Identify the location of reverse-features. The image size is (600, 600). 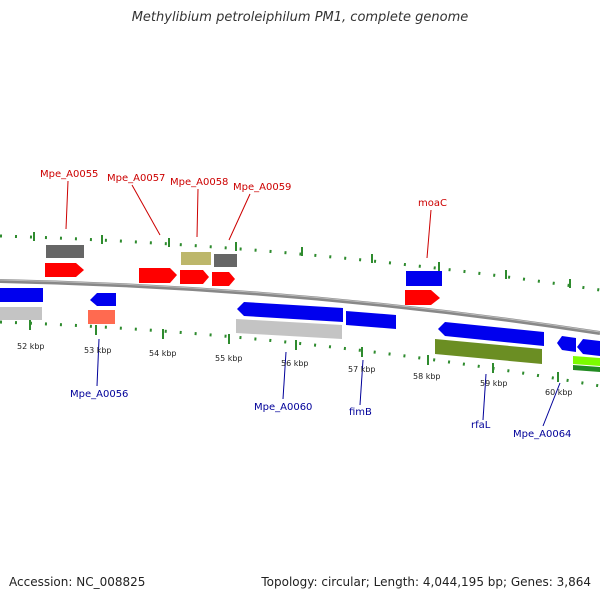
(300, 330).